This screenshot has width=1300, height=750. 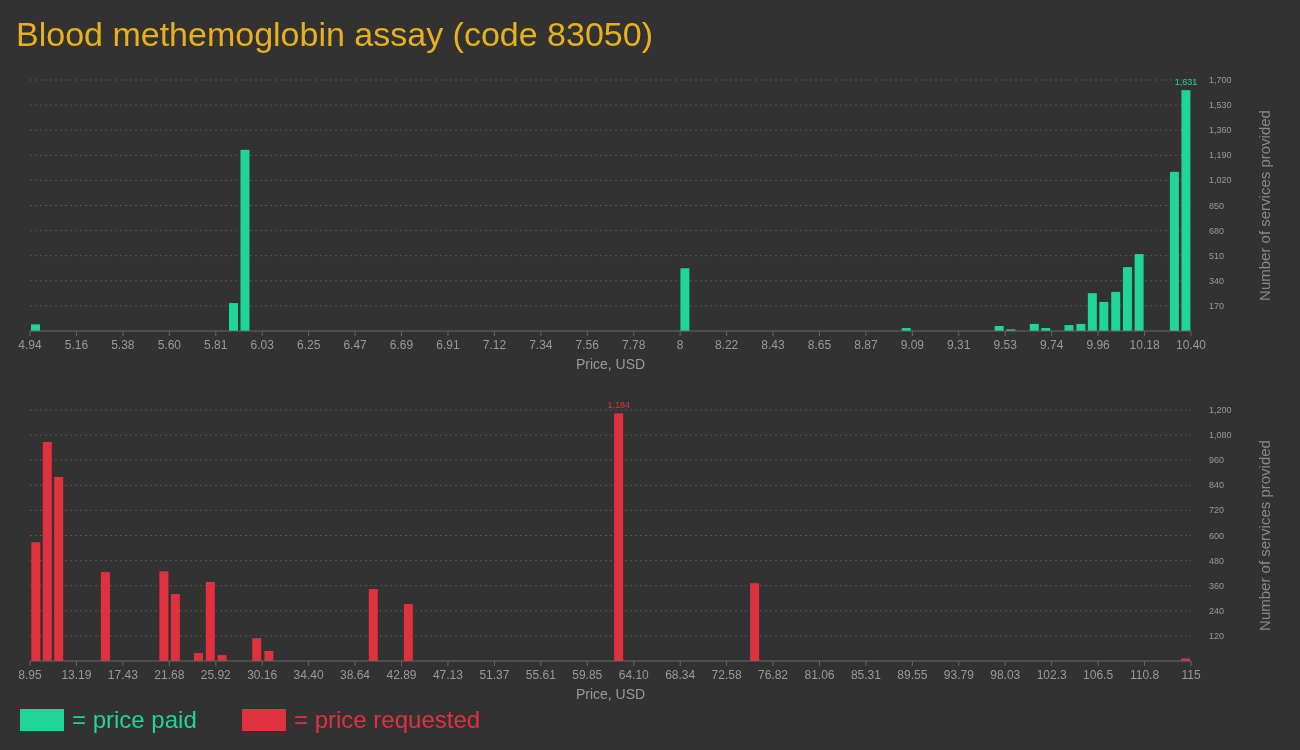 I want to click on x-tick-label: 8, so click(x=680, y=345).